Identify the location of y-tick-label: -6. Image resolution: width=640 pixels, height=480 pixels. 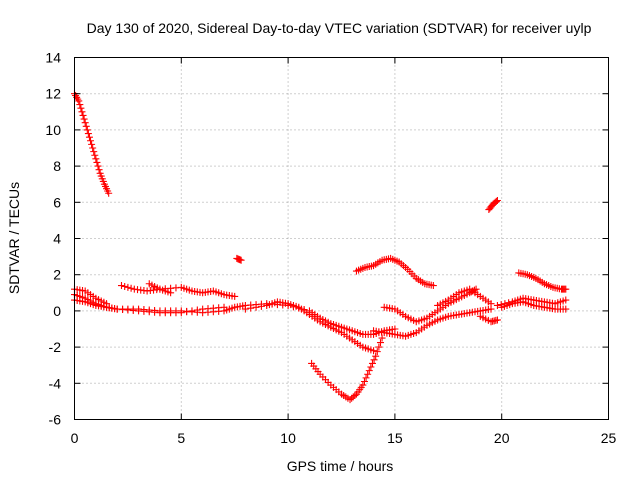
(55, 420).